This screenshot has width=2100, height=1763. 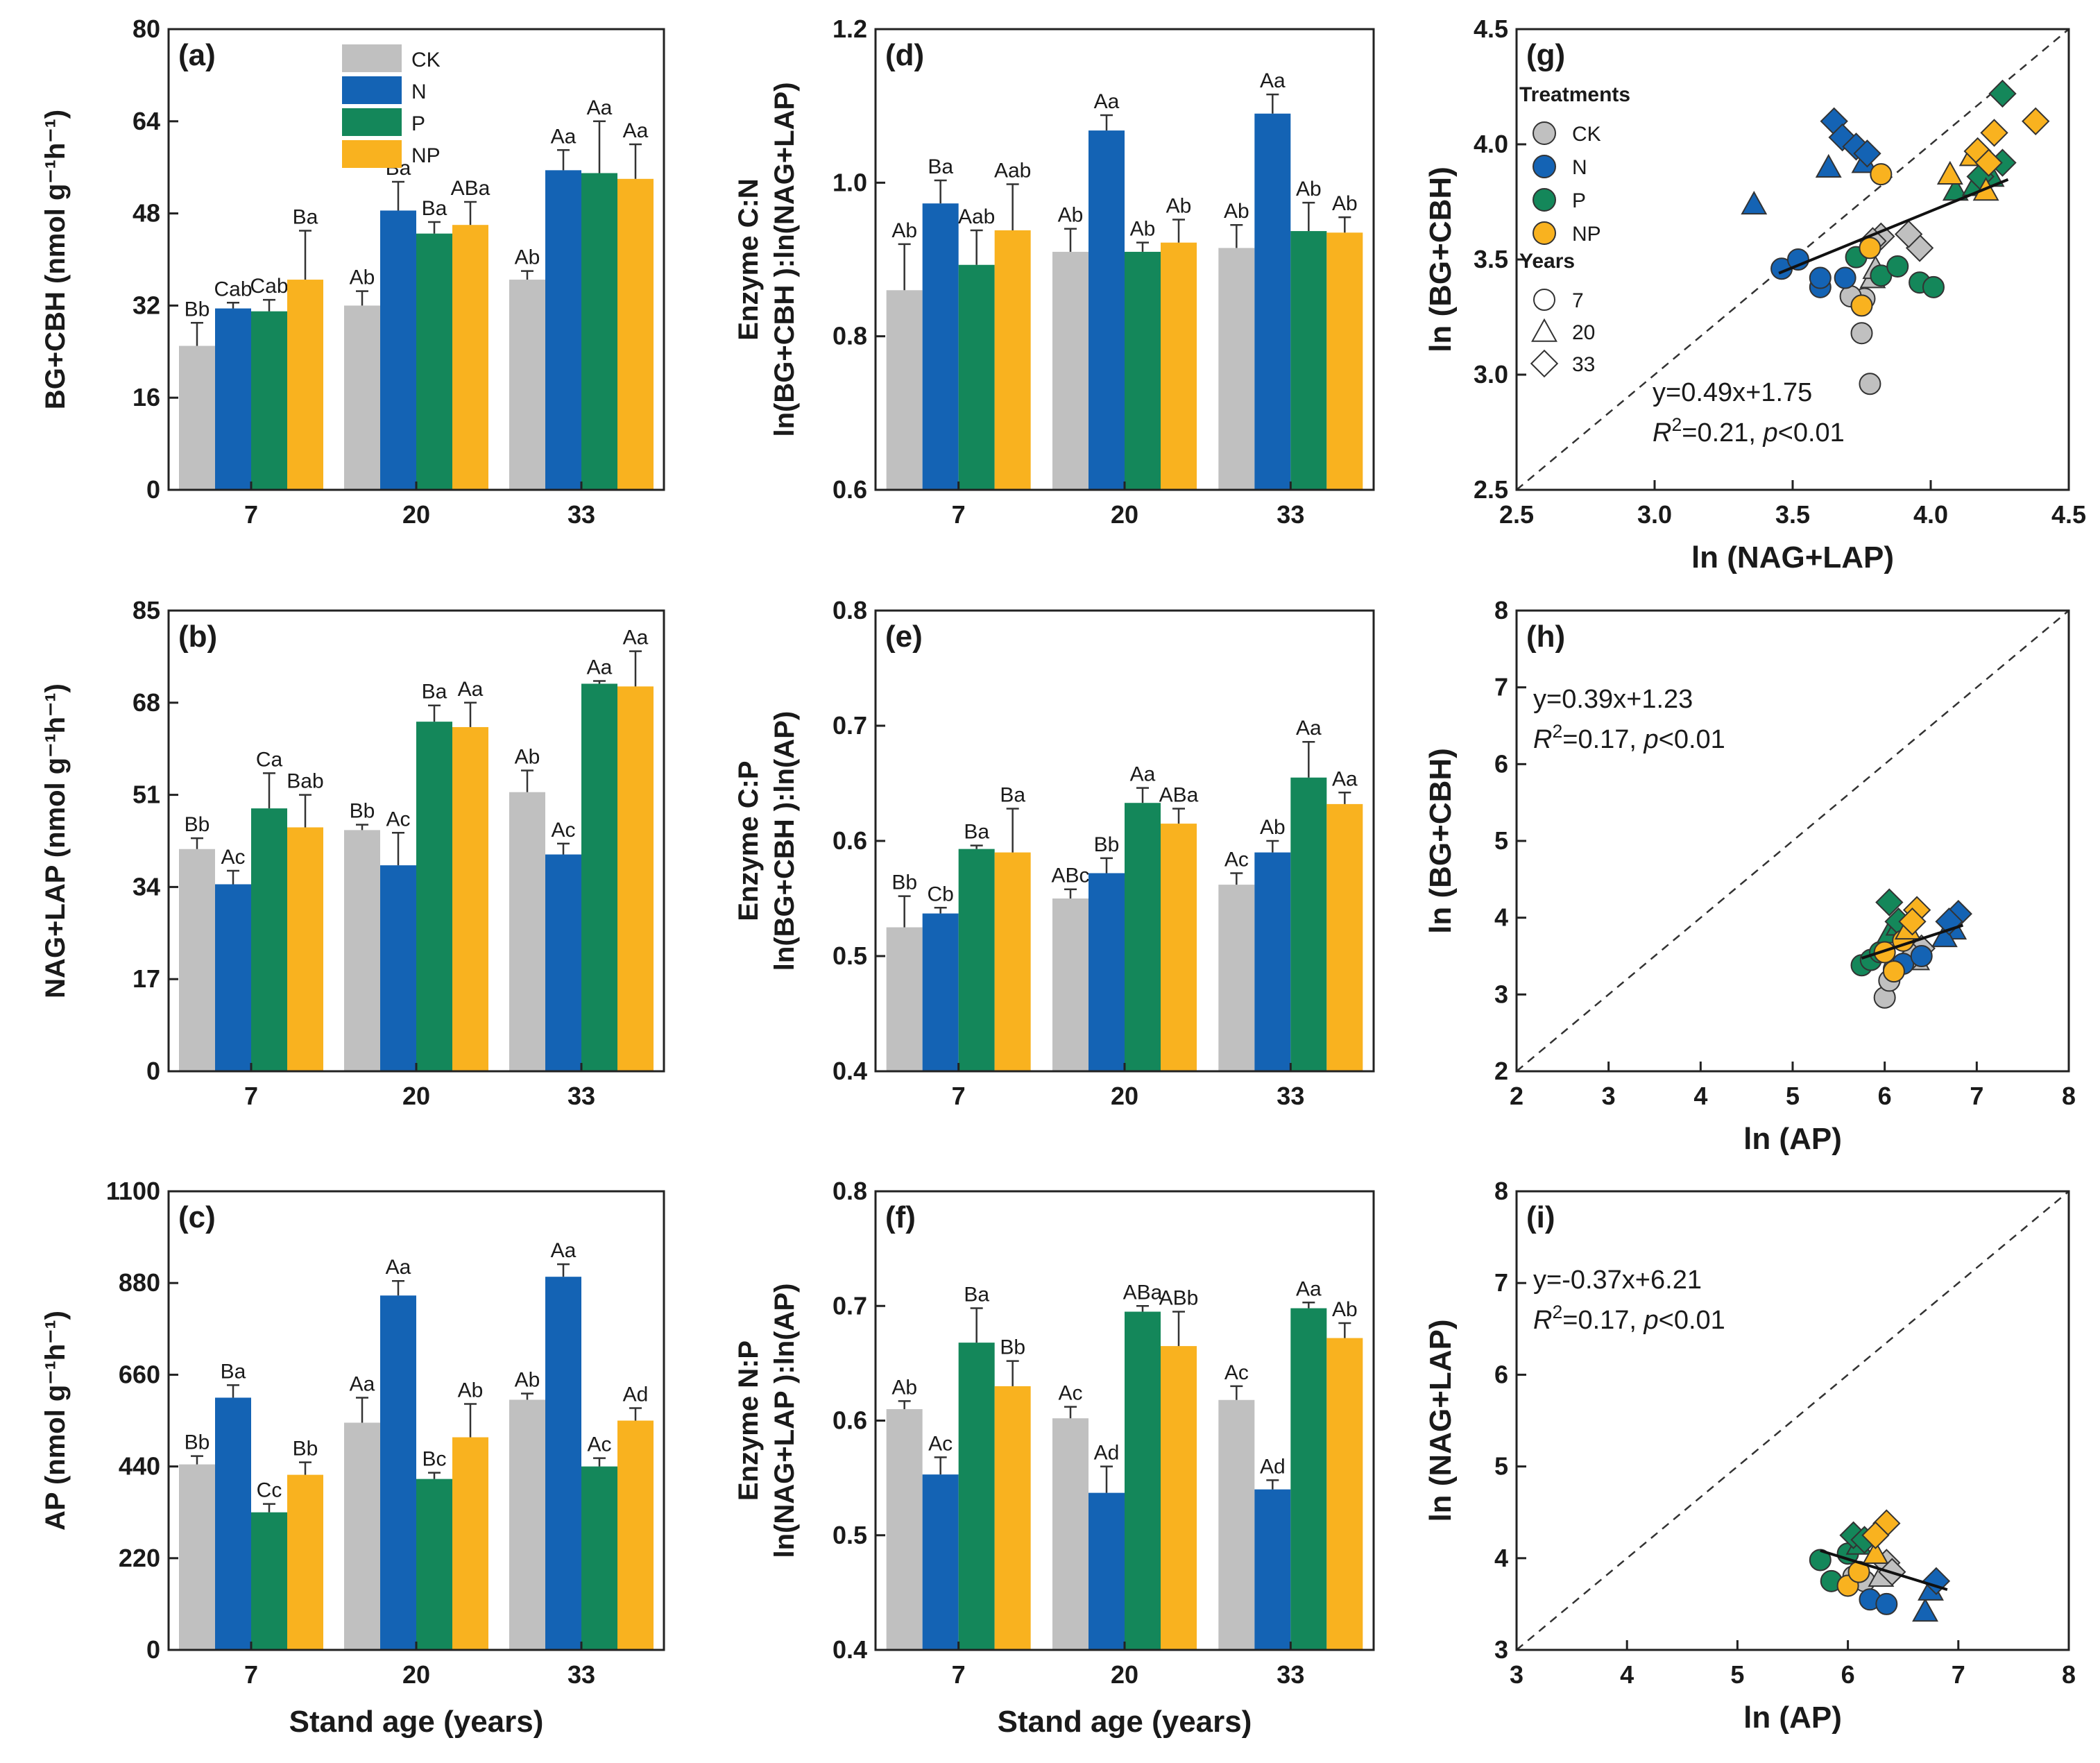 What do you see at coordinates (147, 795) in the screenshot?
I see `y-tick-label: 51` at bounding box center [147, 795].